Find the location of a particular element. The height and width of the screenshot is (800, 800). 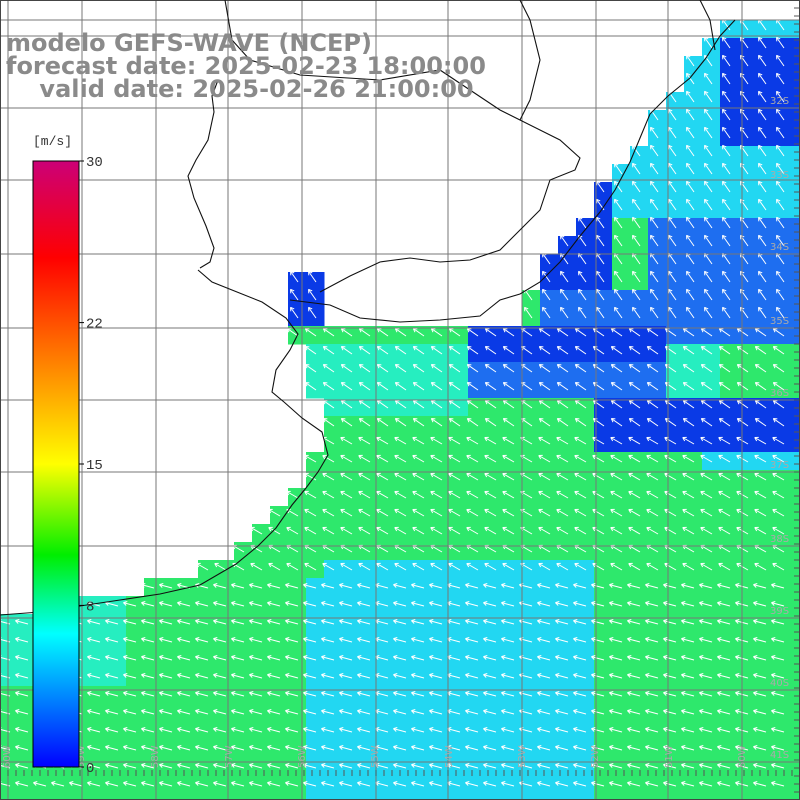

latitude-label: 33S is located at coordinates (779, 175).